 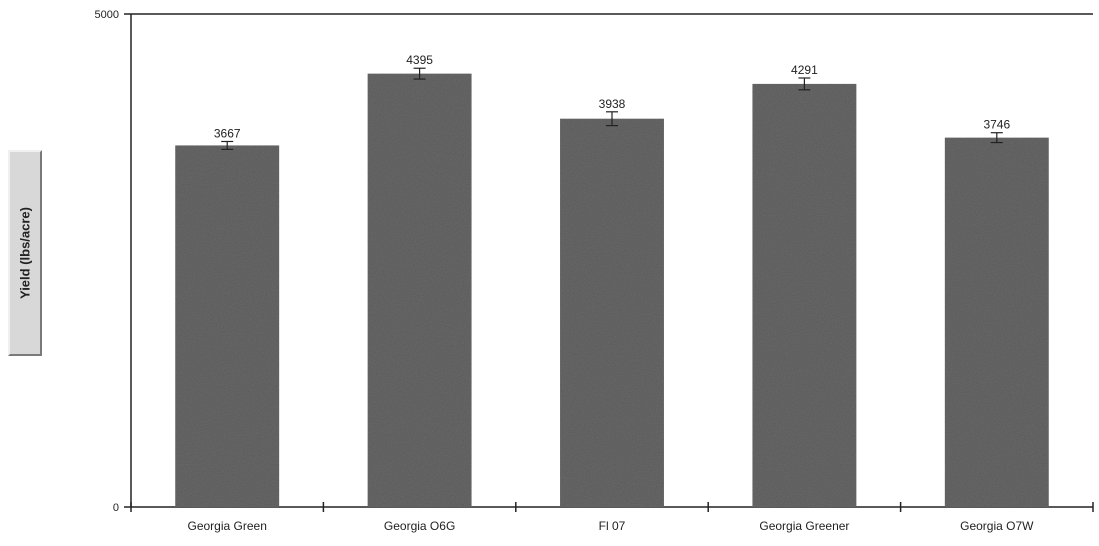 I want to click on data-label: 3667, so click(x=227, y=133).